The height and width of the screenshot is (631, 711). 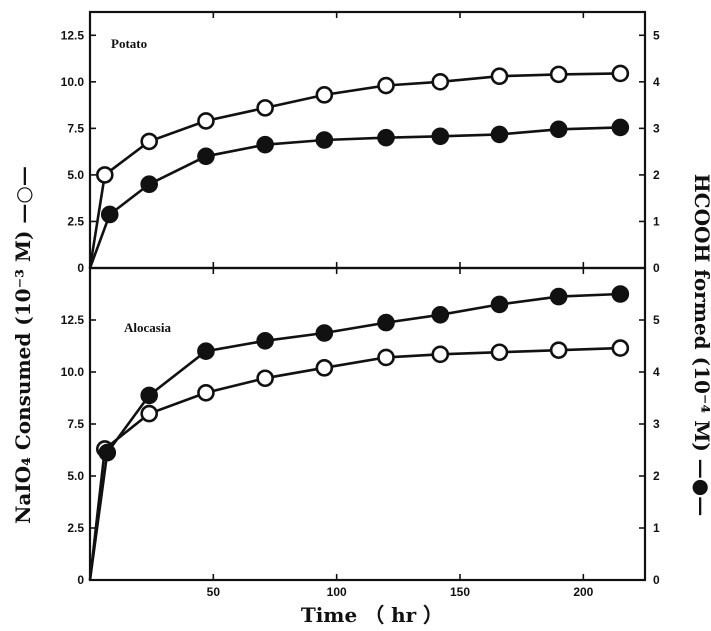 What do you see at coordinates (147, 327) in the screenshot?
I see `panel-label-alocasia: Alocasia` at bounding box center [147, 327].